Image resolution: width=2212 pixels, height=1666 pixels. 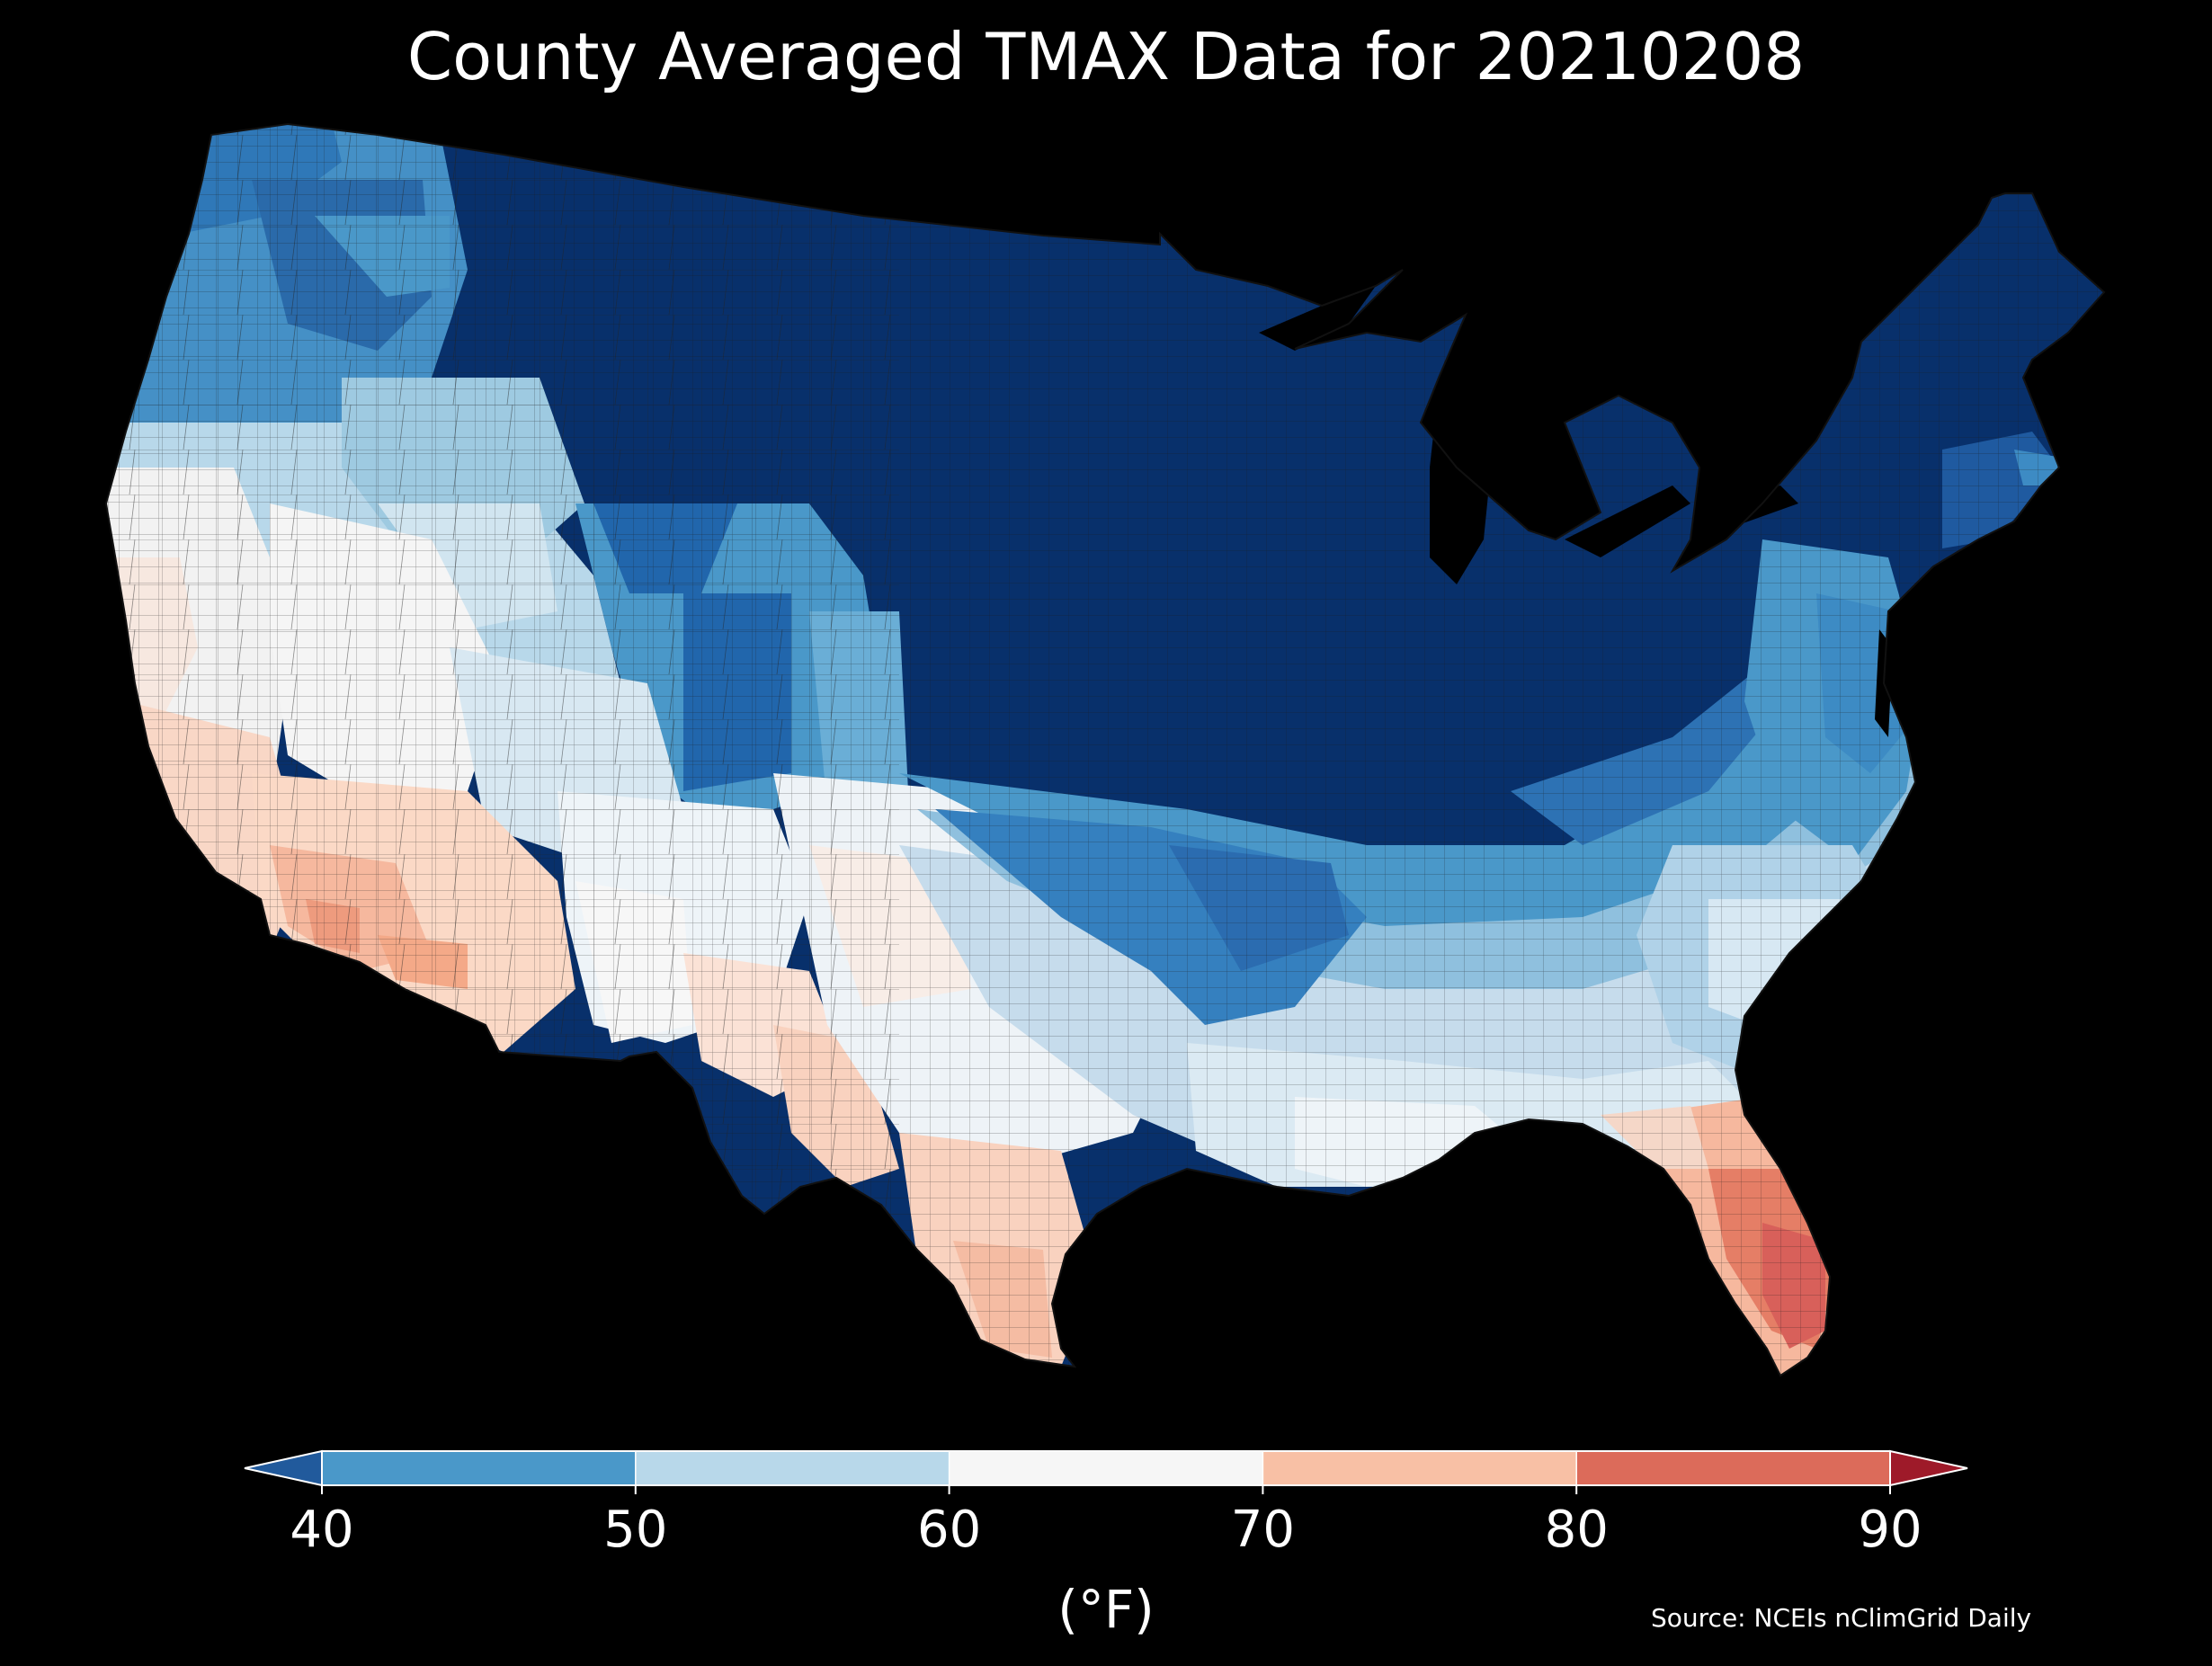 I want to click on colorbar-tick-label: 40, so click(x=321, y=1530).